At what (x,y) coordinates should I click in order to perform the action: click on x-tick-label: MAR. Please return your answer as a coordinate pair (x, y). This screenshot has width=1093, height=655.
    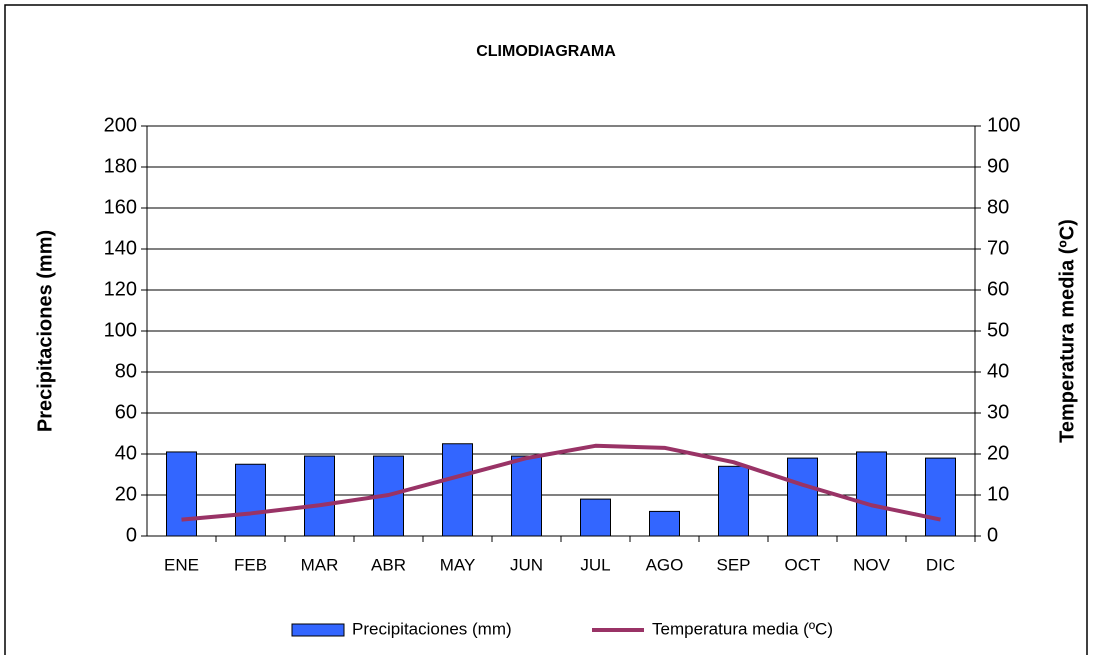
    Looking at the image, I should click on (320, 564).